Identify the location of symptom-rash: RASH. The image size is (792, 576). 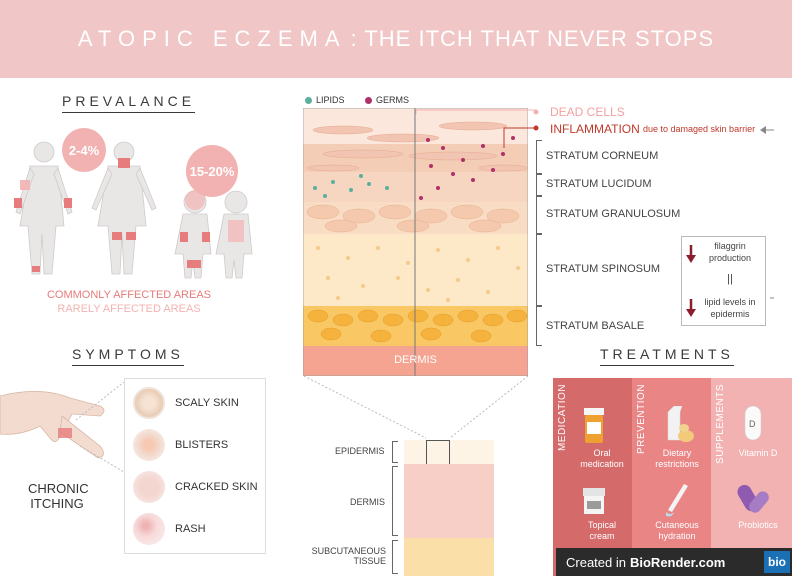
(169, 529).